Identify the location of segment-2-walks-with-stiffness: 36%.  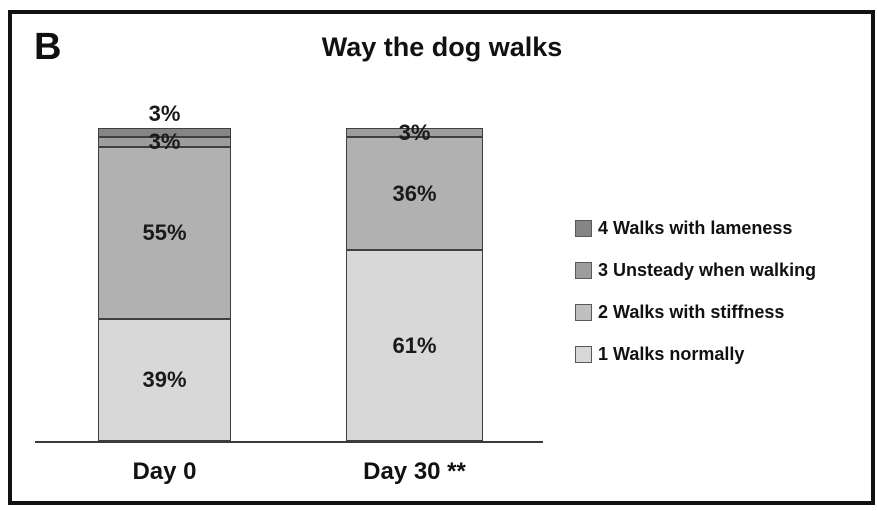
(414, 194).